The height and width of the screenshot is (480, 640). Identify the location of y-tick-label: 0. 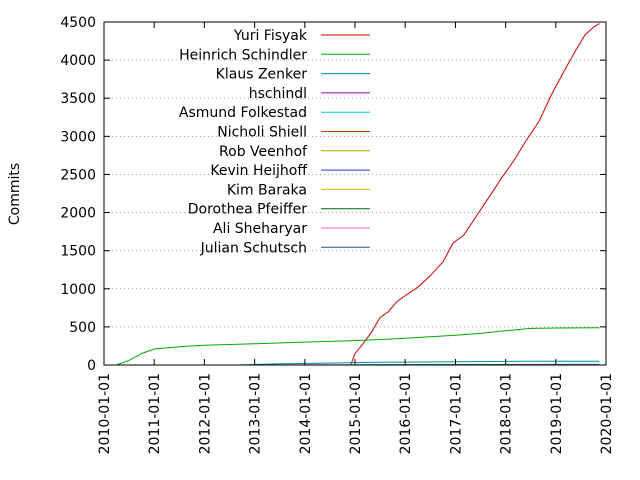
(91, 366).